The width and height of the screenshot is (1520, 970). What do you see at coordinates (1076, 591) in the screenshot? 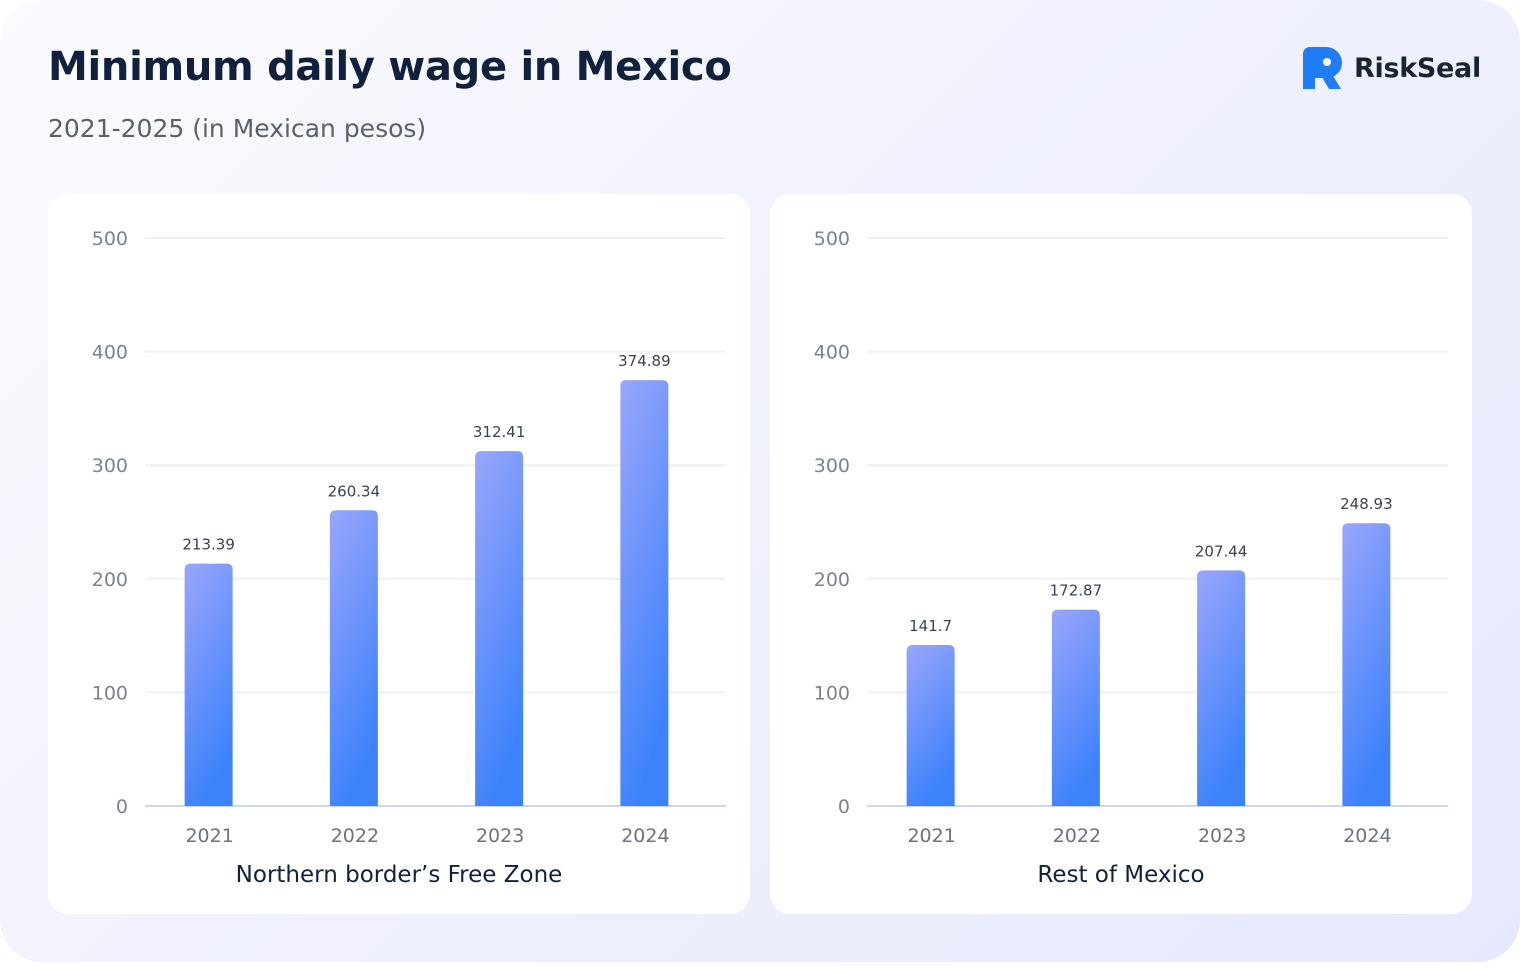
I see `data-label: 172.87` at bounding box center [1076, 591].